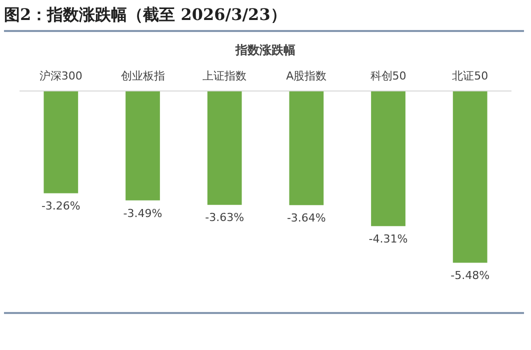  Describe the element at coordinates (306, 75) in the screenshot. I see `x-tick-label: A股指数` at that location.